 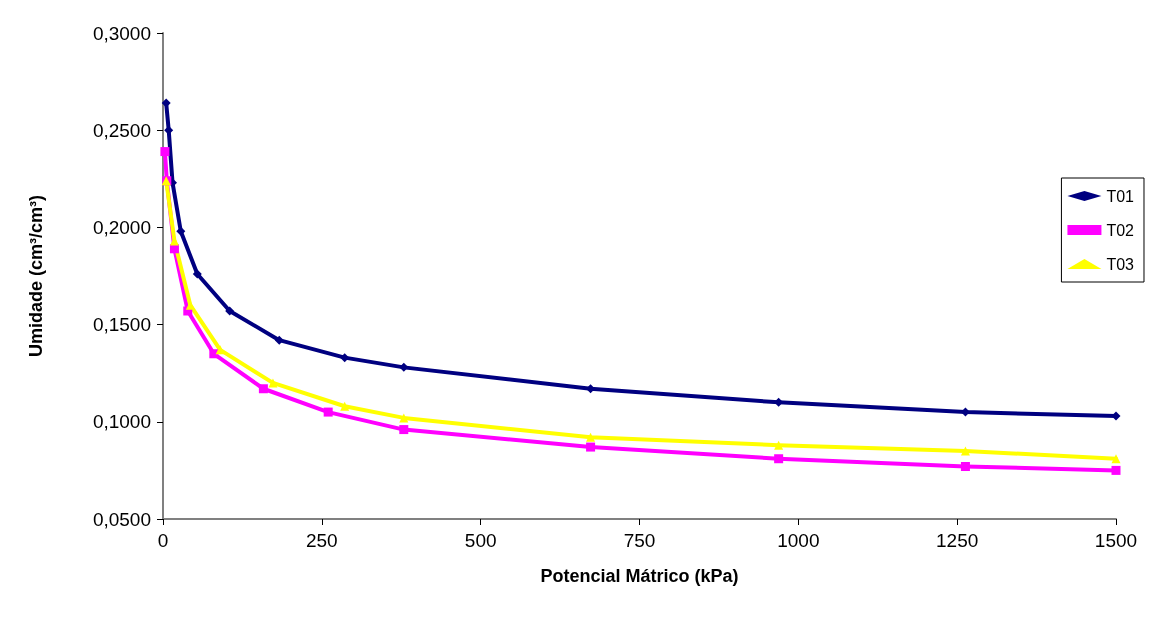 What do you see at coordinates (121, 227) in the screenshot?
I see `y-tick-label: 0,2000` at bounding box center [121, 227].